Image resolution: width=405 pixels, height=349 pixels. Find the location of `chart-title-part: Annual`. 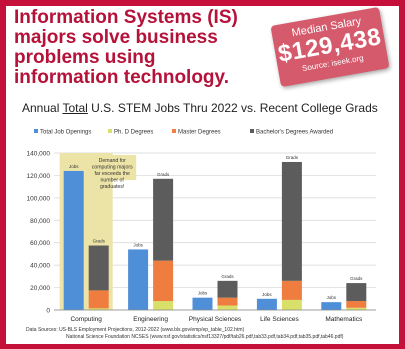

chart-title-part: Annual is located at coordinates (42, 108).